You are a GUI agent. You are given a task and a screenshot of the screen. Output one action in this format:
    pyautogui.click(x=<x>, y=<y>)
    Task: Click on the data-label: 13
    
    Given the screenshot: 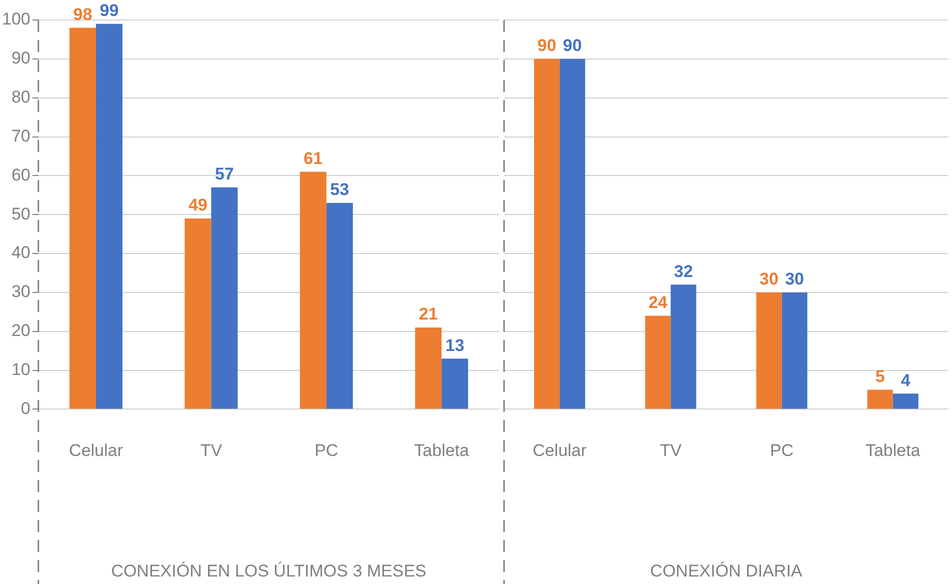 What is the action you would take?
    pyautogui.click(x=454, y=345)
    